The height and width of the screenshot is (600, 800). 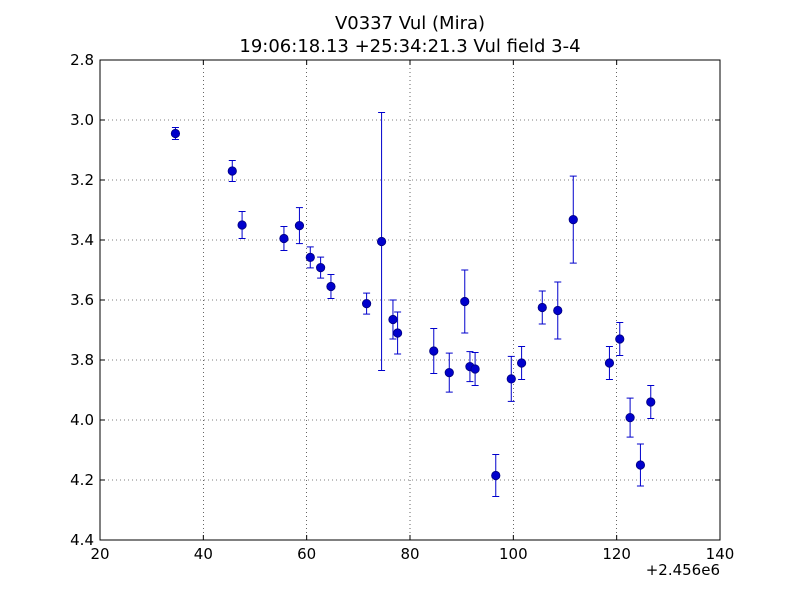 I want to click on x-tick-label: 20, so click(x=99, y=554).